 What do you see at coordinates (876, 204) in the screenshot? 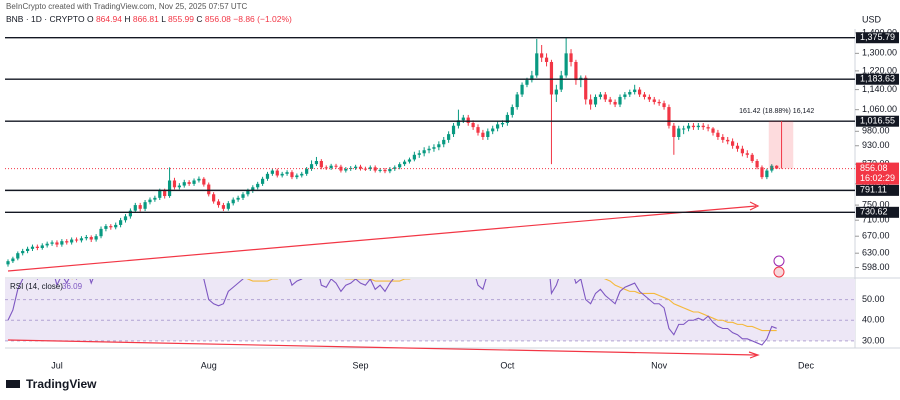
I see `y-tick-label: 750.00` at bounding box center [876, 204].